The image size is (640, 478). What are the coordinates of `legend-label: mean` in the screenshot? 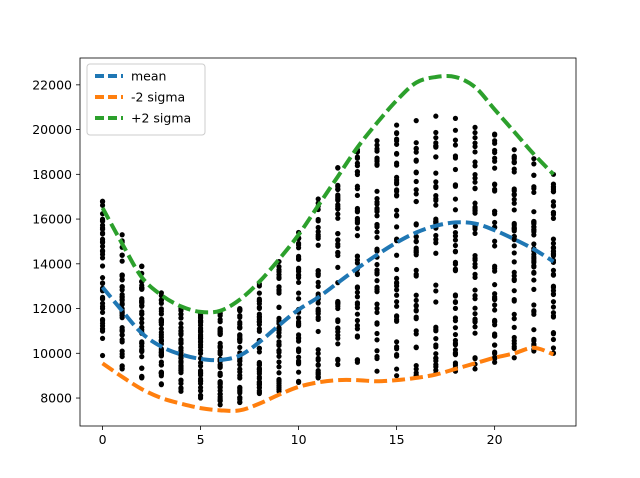 It's located at (148, 76).